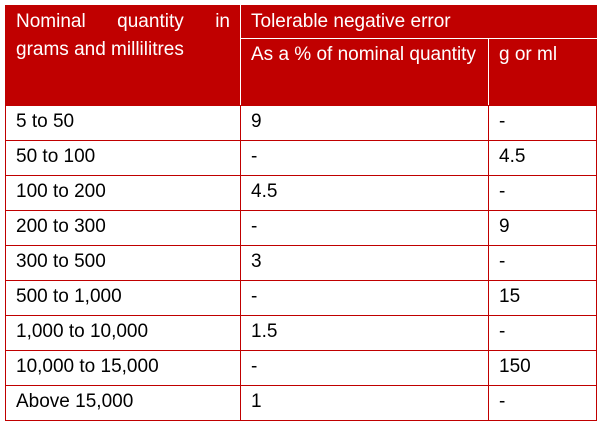 This screenshot has height=421, width=600. Describe the element at coordinates (123, 123) in the screenshot. I see `table-cell: 5 to 50` at that location.